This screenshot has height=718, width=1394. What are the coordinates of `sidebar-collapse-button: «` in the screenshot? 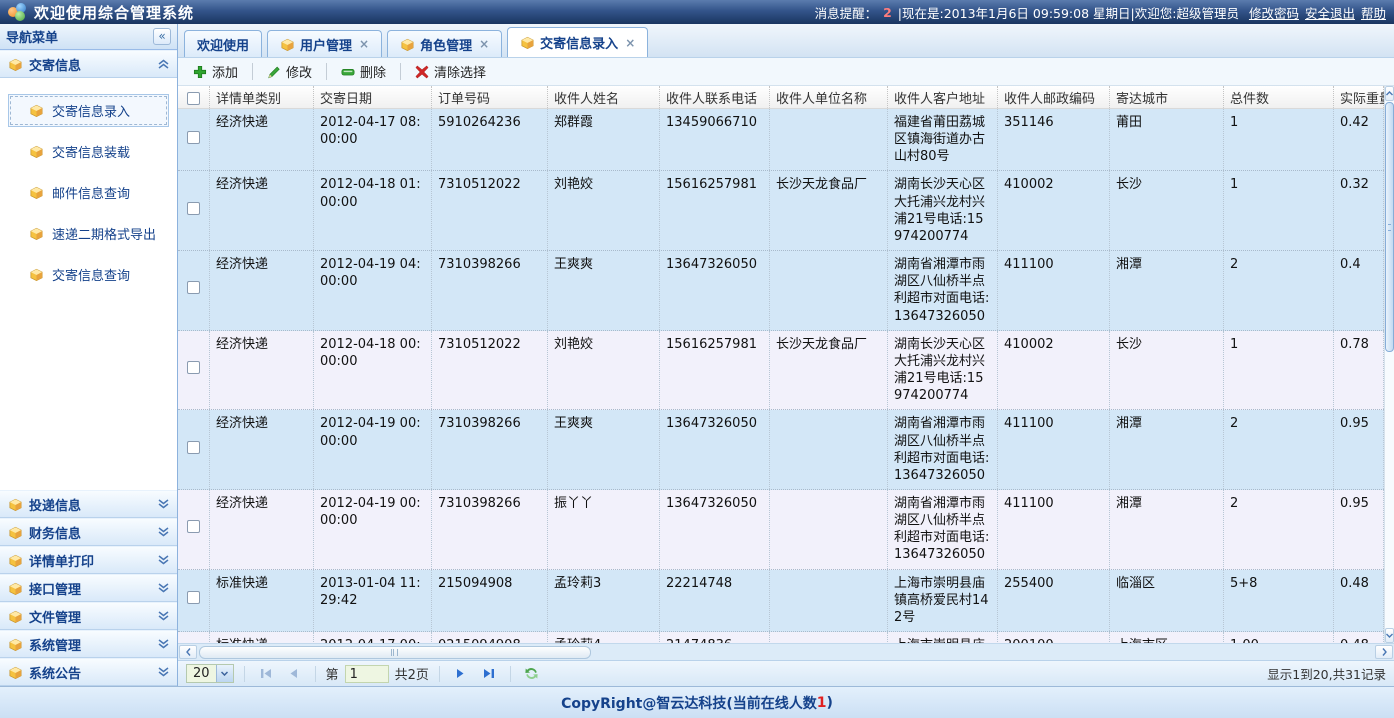 It's located at (162, 36).